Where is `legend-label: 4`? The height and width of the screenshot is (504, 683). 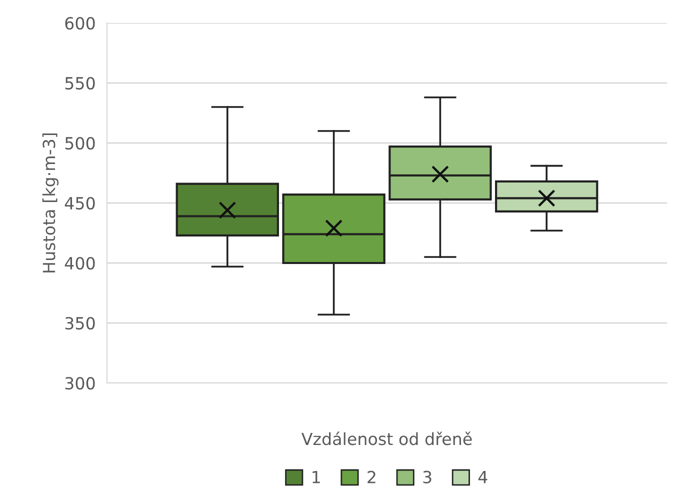
legend-label: 4 is located at coordinates (483, 477).